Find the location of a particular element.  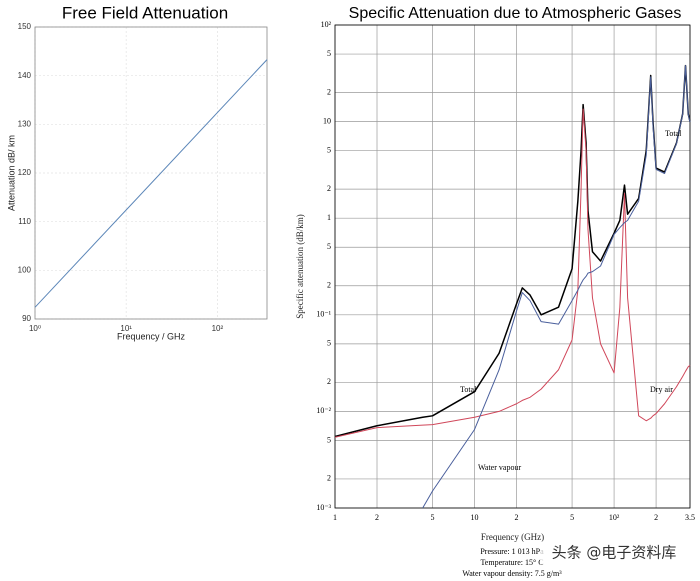

y-tick-label: 150 is located at coordinates (25, 26).